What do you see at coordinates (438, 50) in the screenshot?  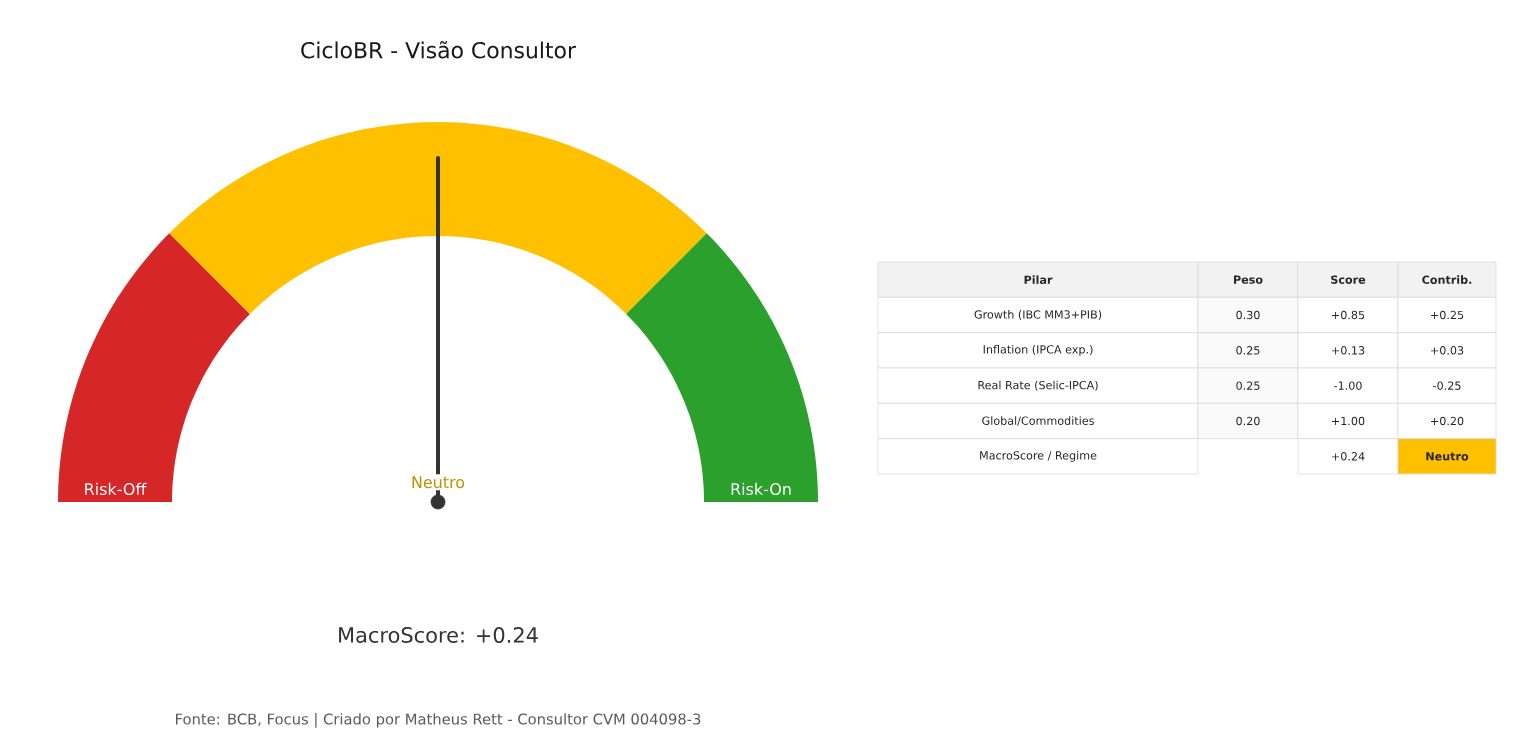 I see `chart-title: CicloBR - Visão Consultor` at bounding box center [438, 50].